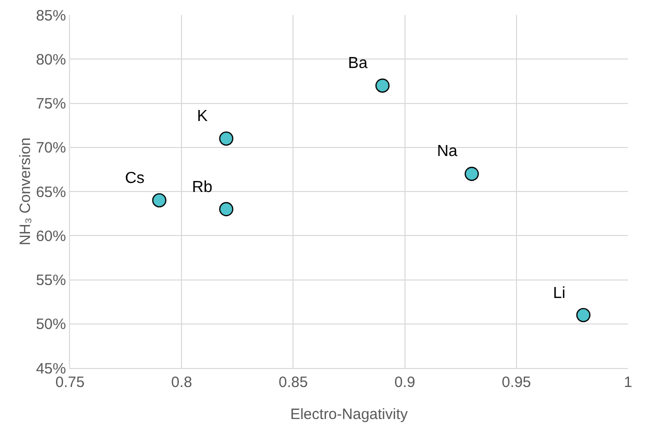 This screenshot has width=648, height=423. What do you see at coordinates (358, 63) in the screenshot?
I see `annotation: Ba` at bounding box center [358, 63].